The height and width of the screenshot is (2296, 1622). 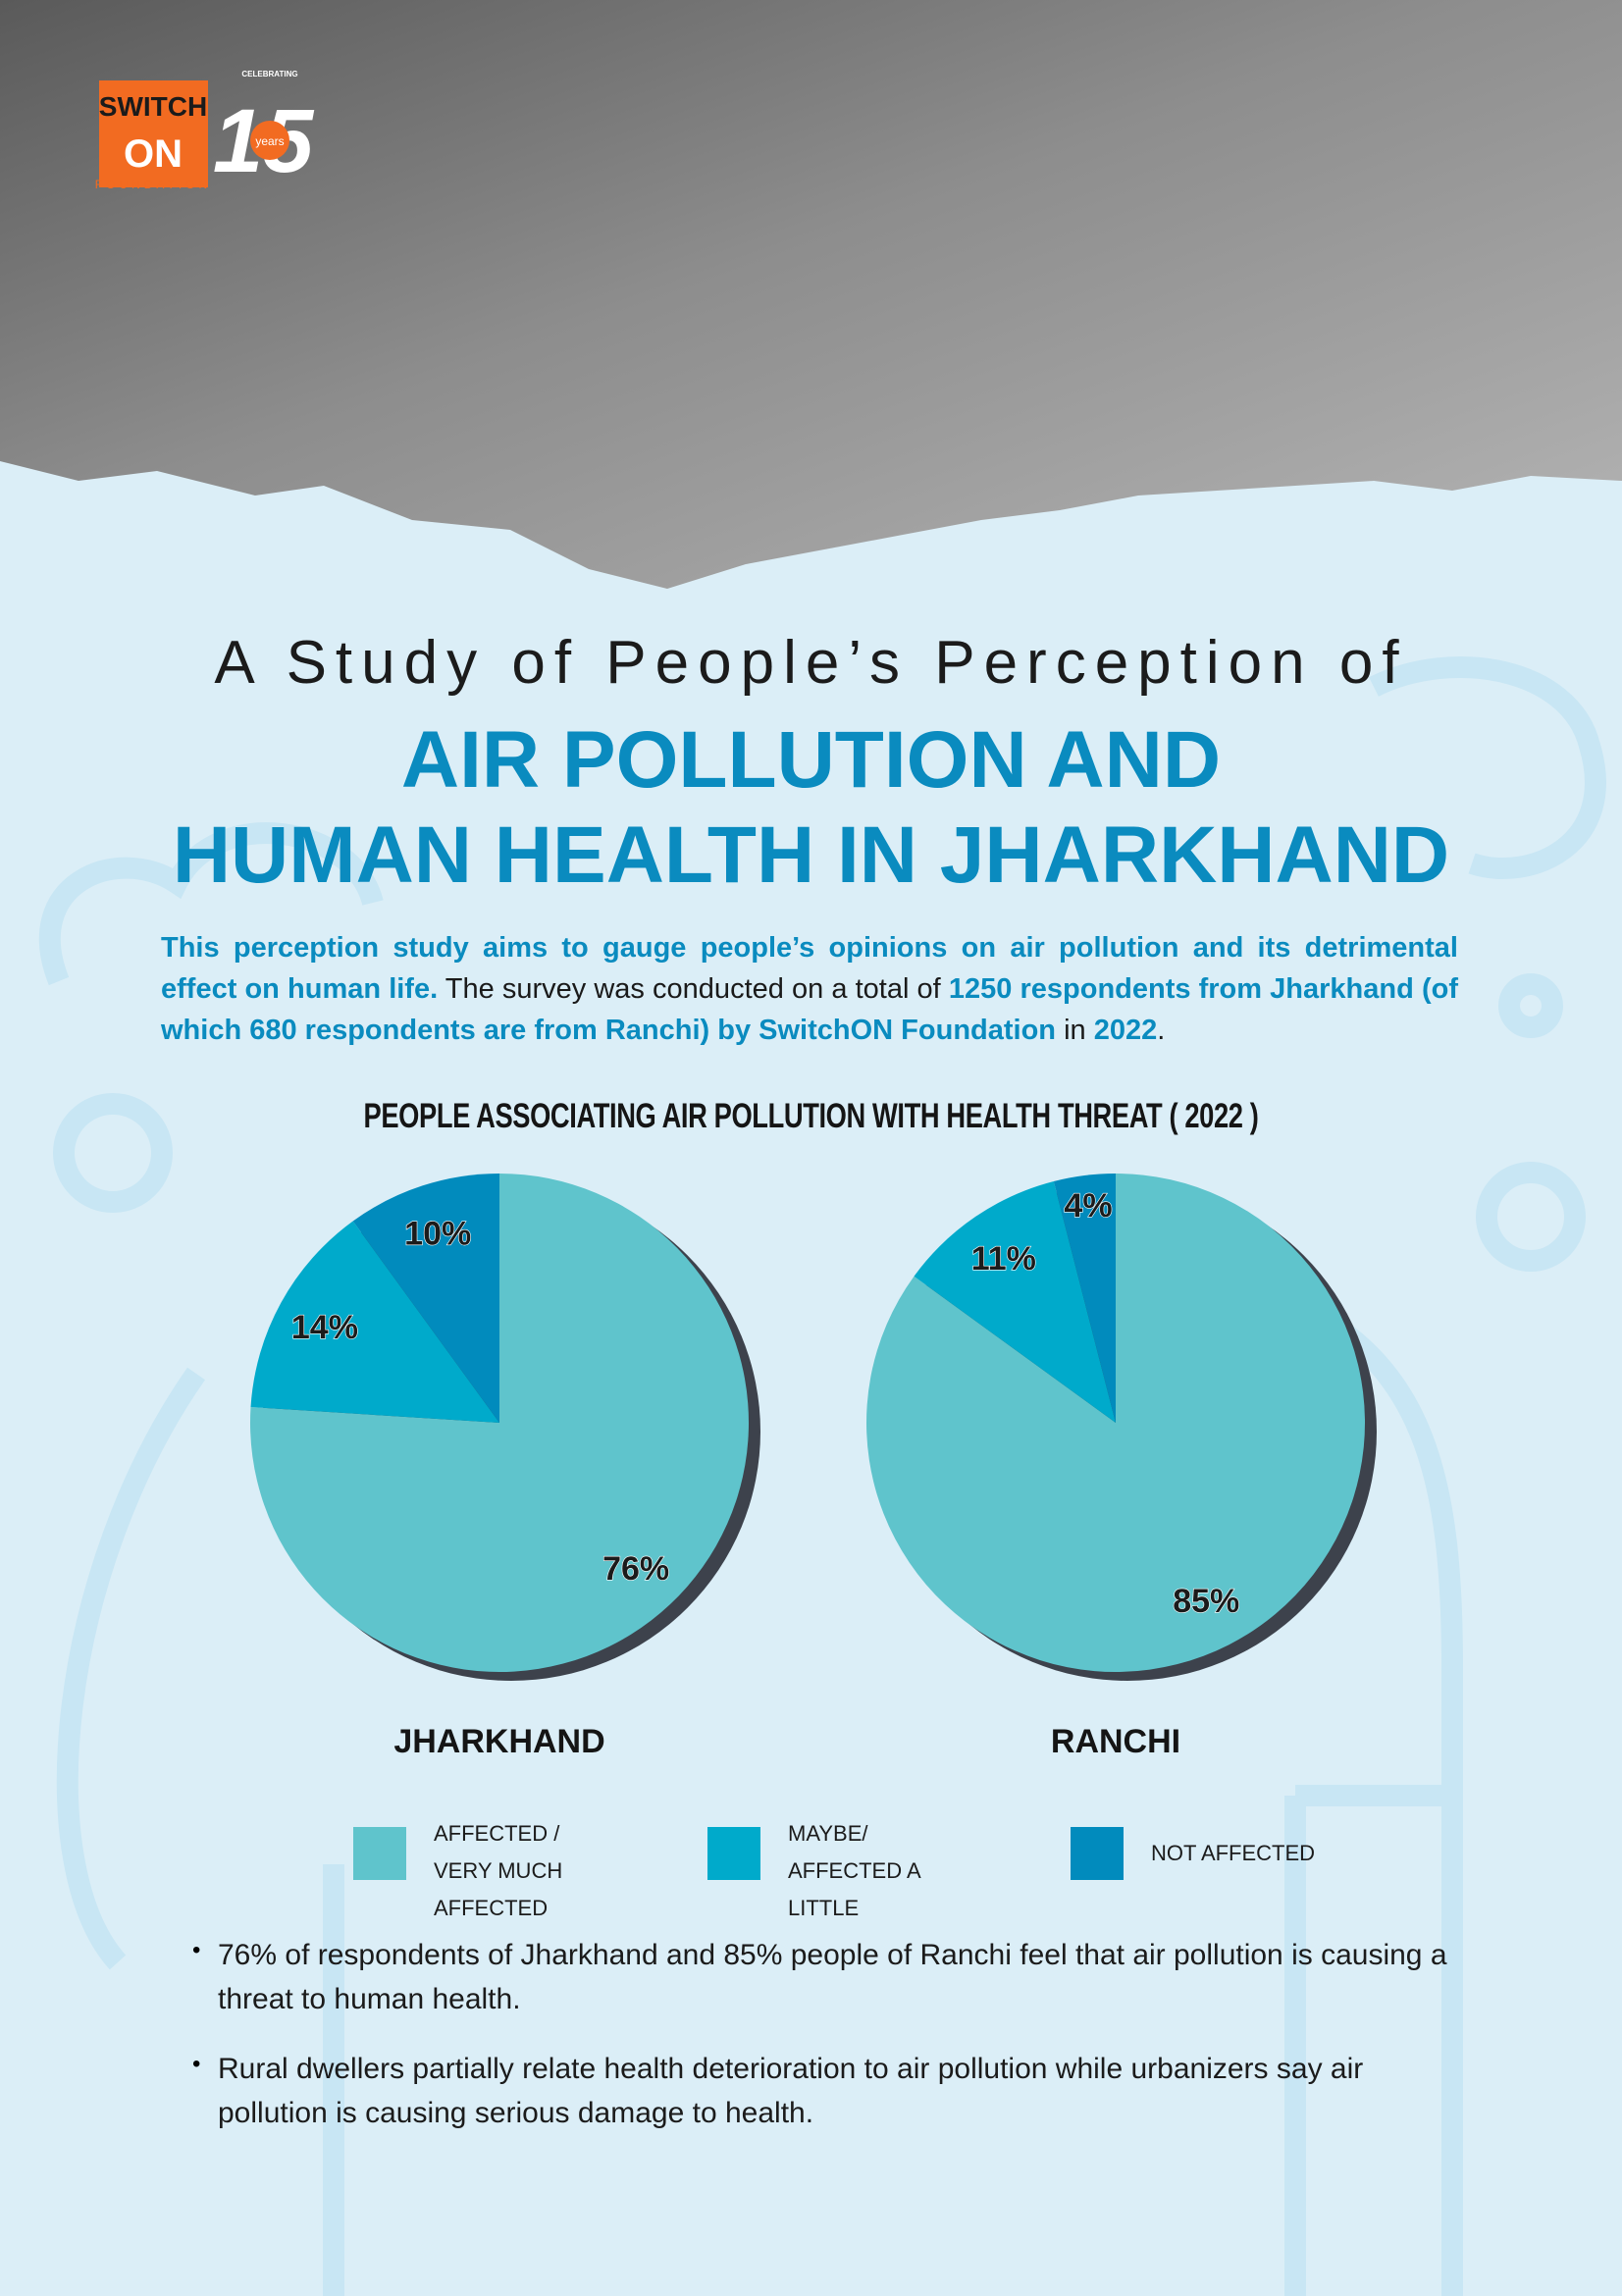 What do you see at coordinates (1161, 1030) in the screenshot?
I see `intro-segment: .` at bounding box center [1161, 1030].